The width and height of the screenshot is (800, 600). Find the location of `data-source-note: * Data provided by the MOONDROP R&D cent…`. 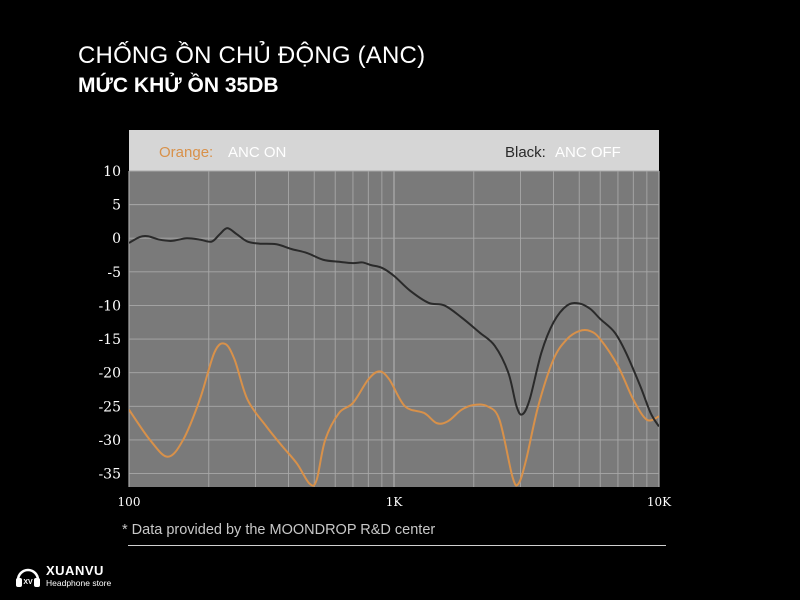

data-source-note: * Data provided by the MOONDROP R&D cent… is located at coordinates (279, 530).